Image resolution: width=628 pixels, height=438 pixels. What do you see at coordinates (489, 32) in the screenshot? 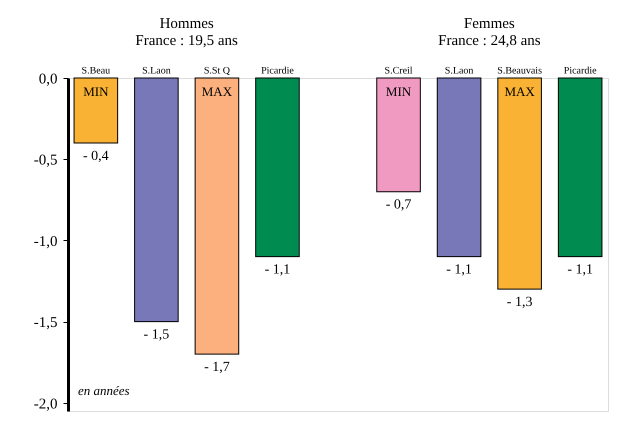
I see `text: Femmes France : 24,8 ans` at bounding box center [489, 32].